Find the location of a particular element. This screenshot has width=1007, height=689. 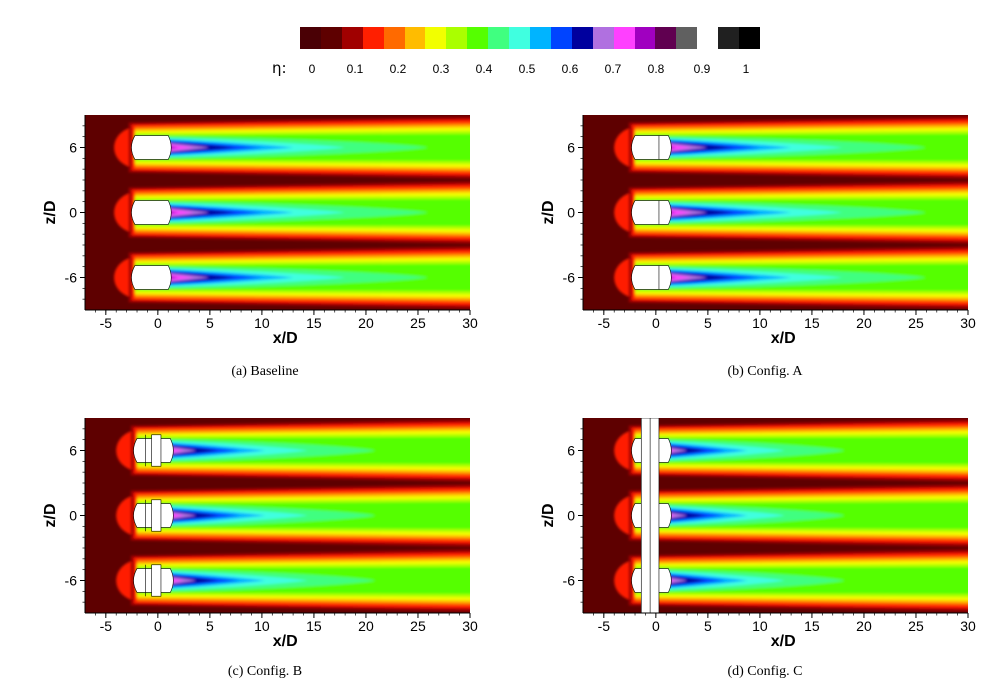

colorbar-tick-label: 0.2 is located at coordinates (398, 69).